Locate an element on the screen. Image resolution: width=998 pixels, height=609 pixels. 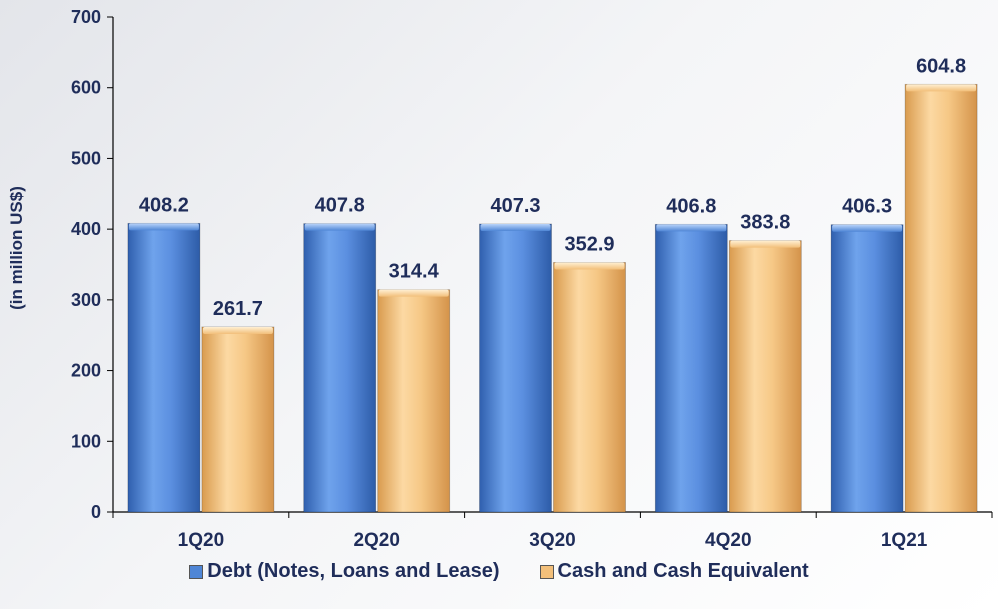
y-tick-label: 400 is located at coordinates (86, 229).